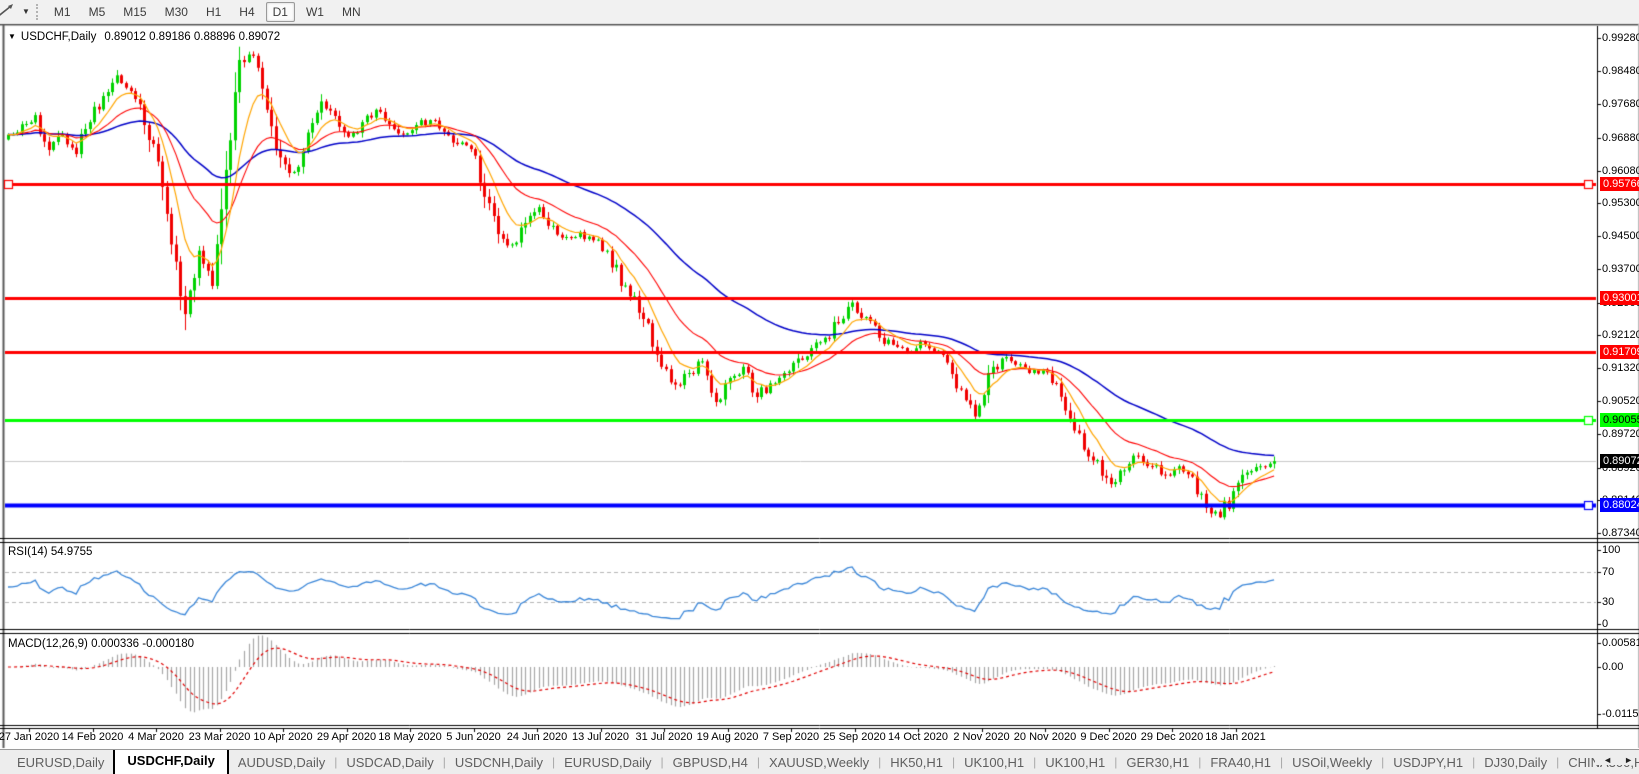 This screenshot has height=774, width=1639. Describe the element at coordinates (791, 737) in the screenshot. I see `date-label: 7 Sep 2020` at that location.